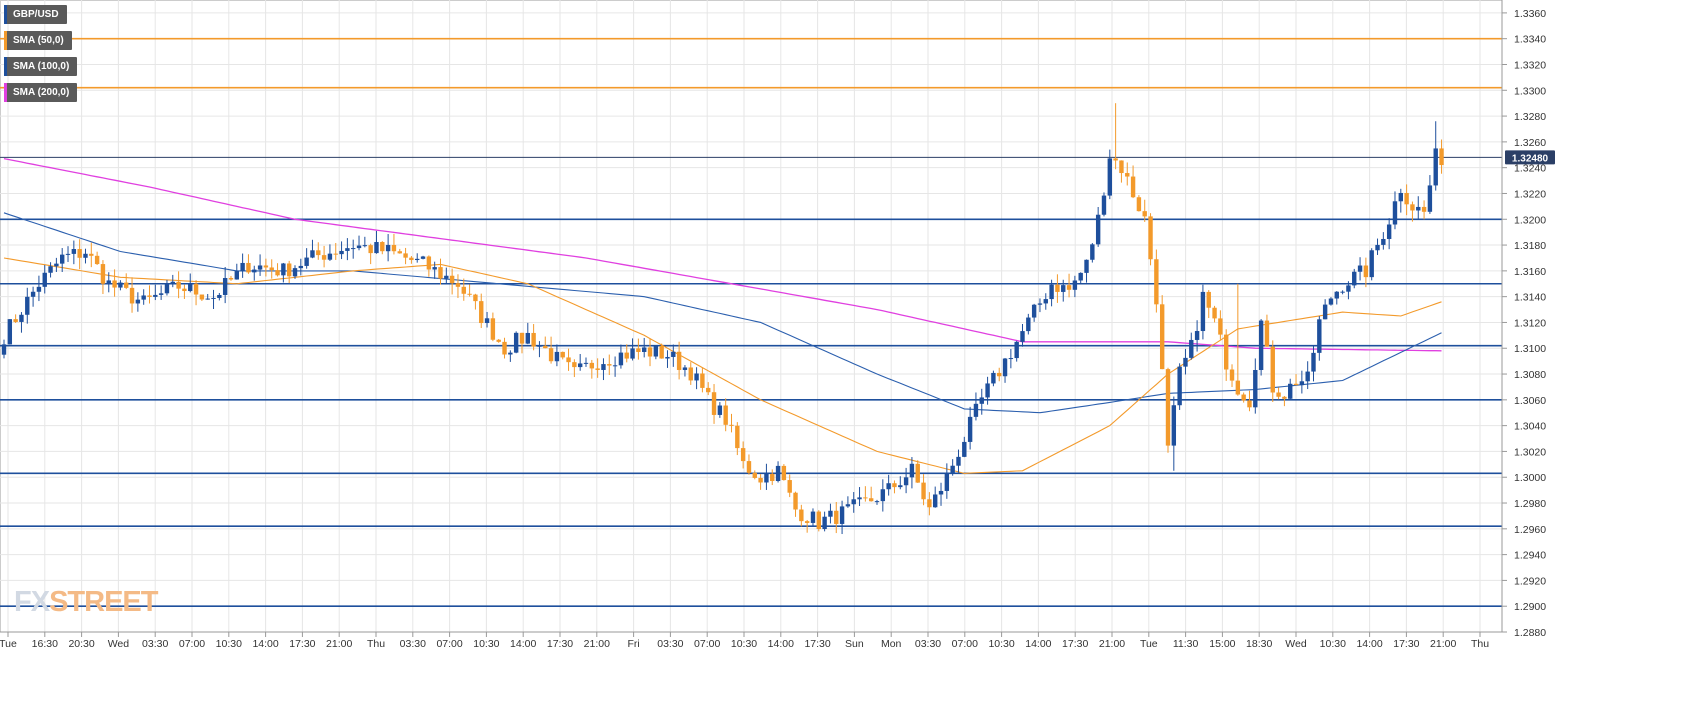  Describe the element at coordinates (38, 40) in the screenshot. I see `legend-item-sma50: SMA (50,0)` at that location.